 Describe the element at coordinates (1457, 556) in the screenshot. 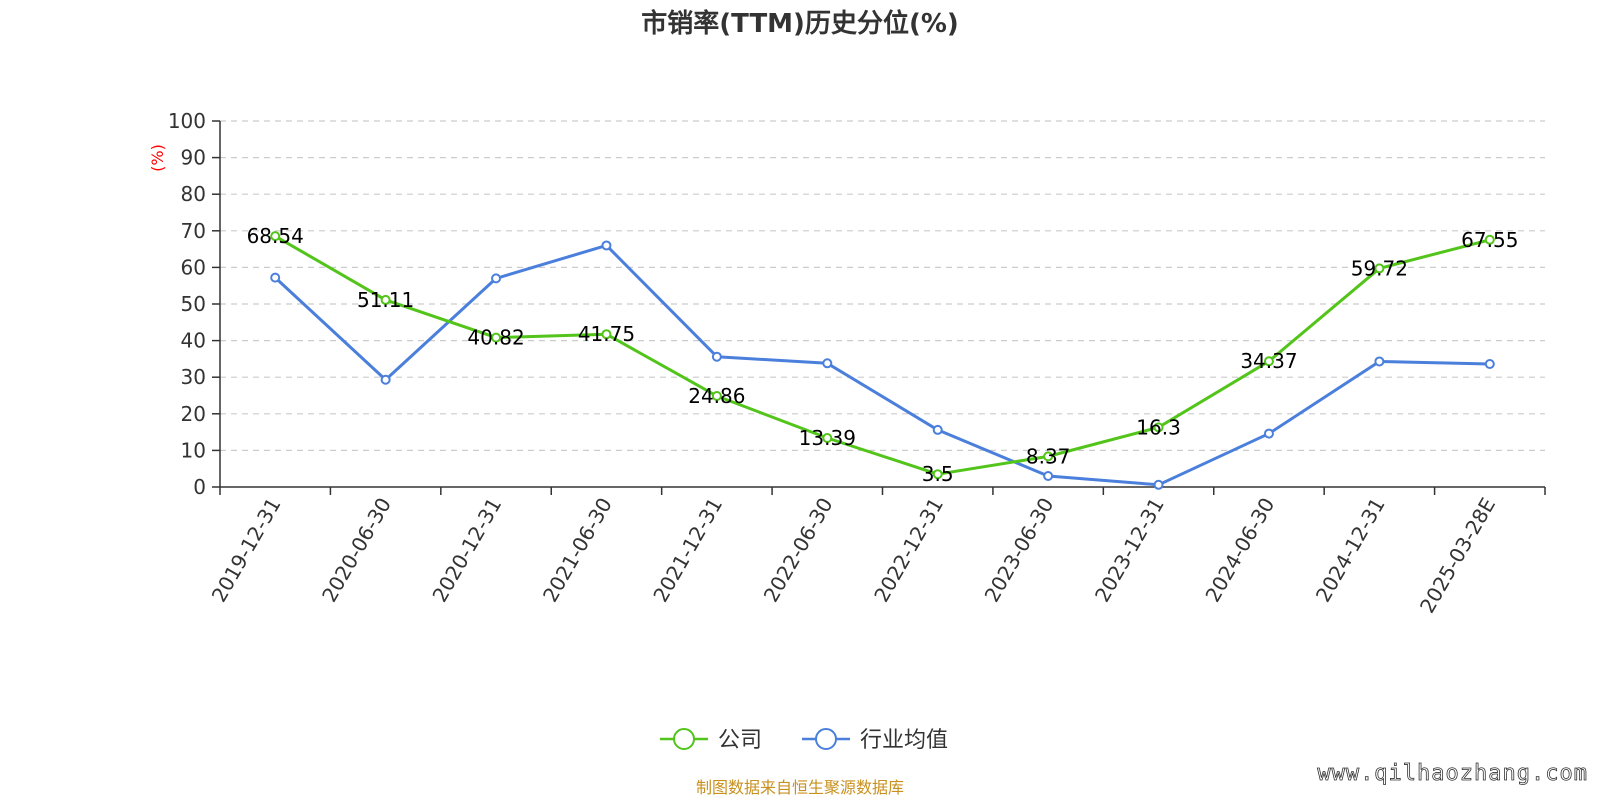

I see `x-tick-label: 2025-03-28E` at that location.